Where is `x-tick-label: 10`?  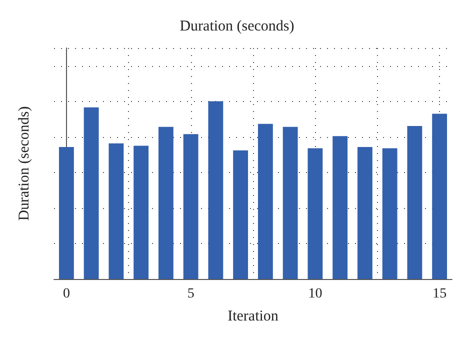 x-tick-label: 10 is located at coordinates (315, 294).